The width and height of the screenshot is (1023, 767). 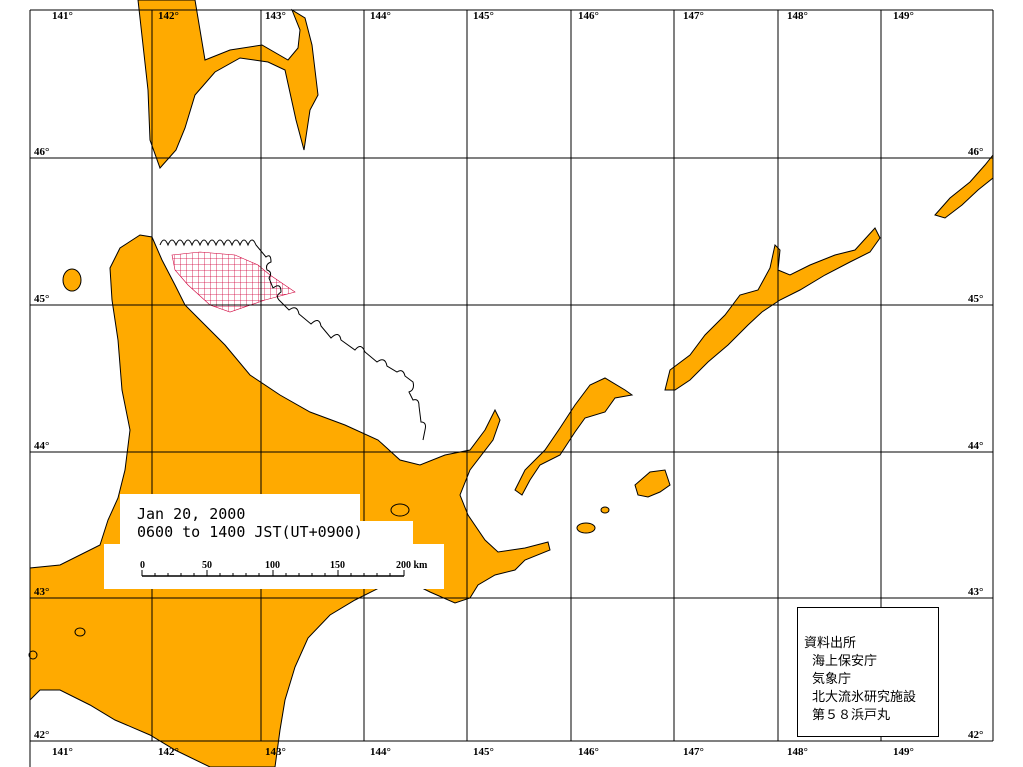 I want to click on info-panel-scale, so click(x=274, y=566).